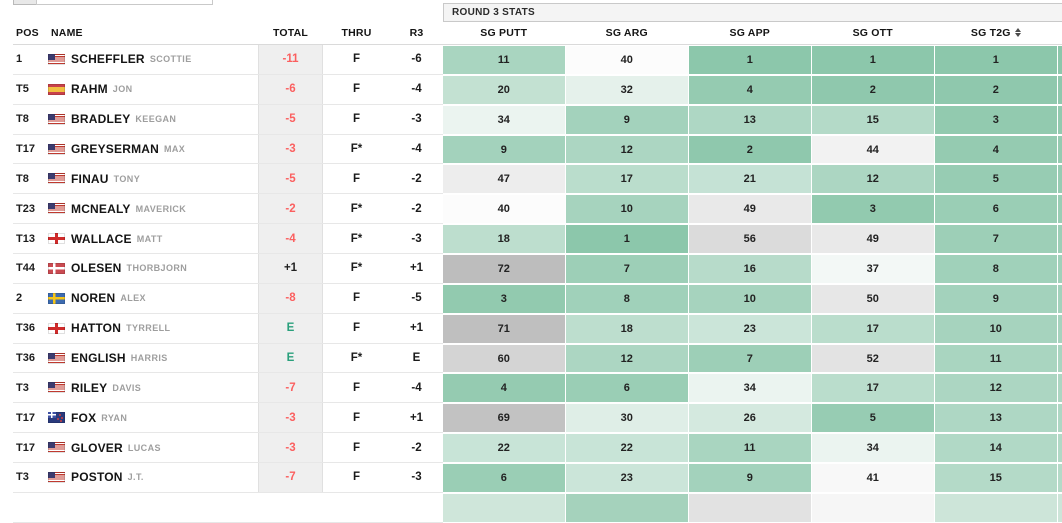  Describe the element at coordinates (531, 209) in the screenshot. I see `table-row: T23 MCNEALY MAVERICK -2 F* -2 40 10 49 3 6` at that location.